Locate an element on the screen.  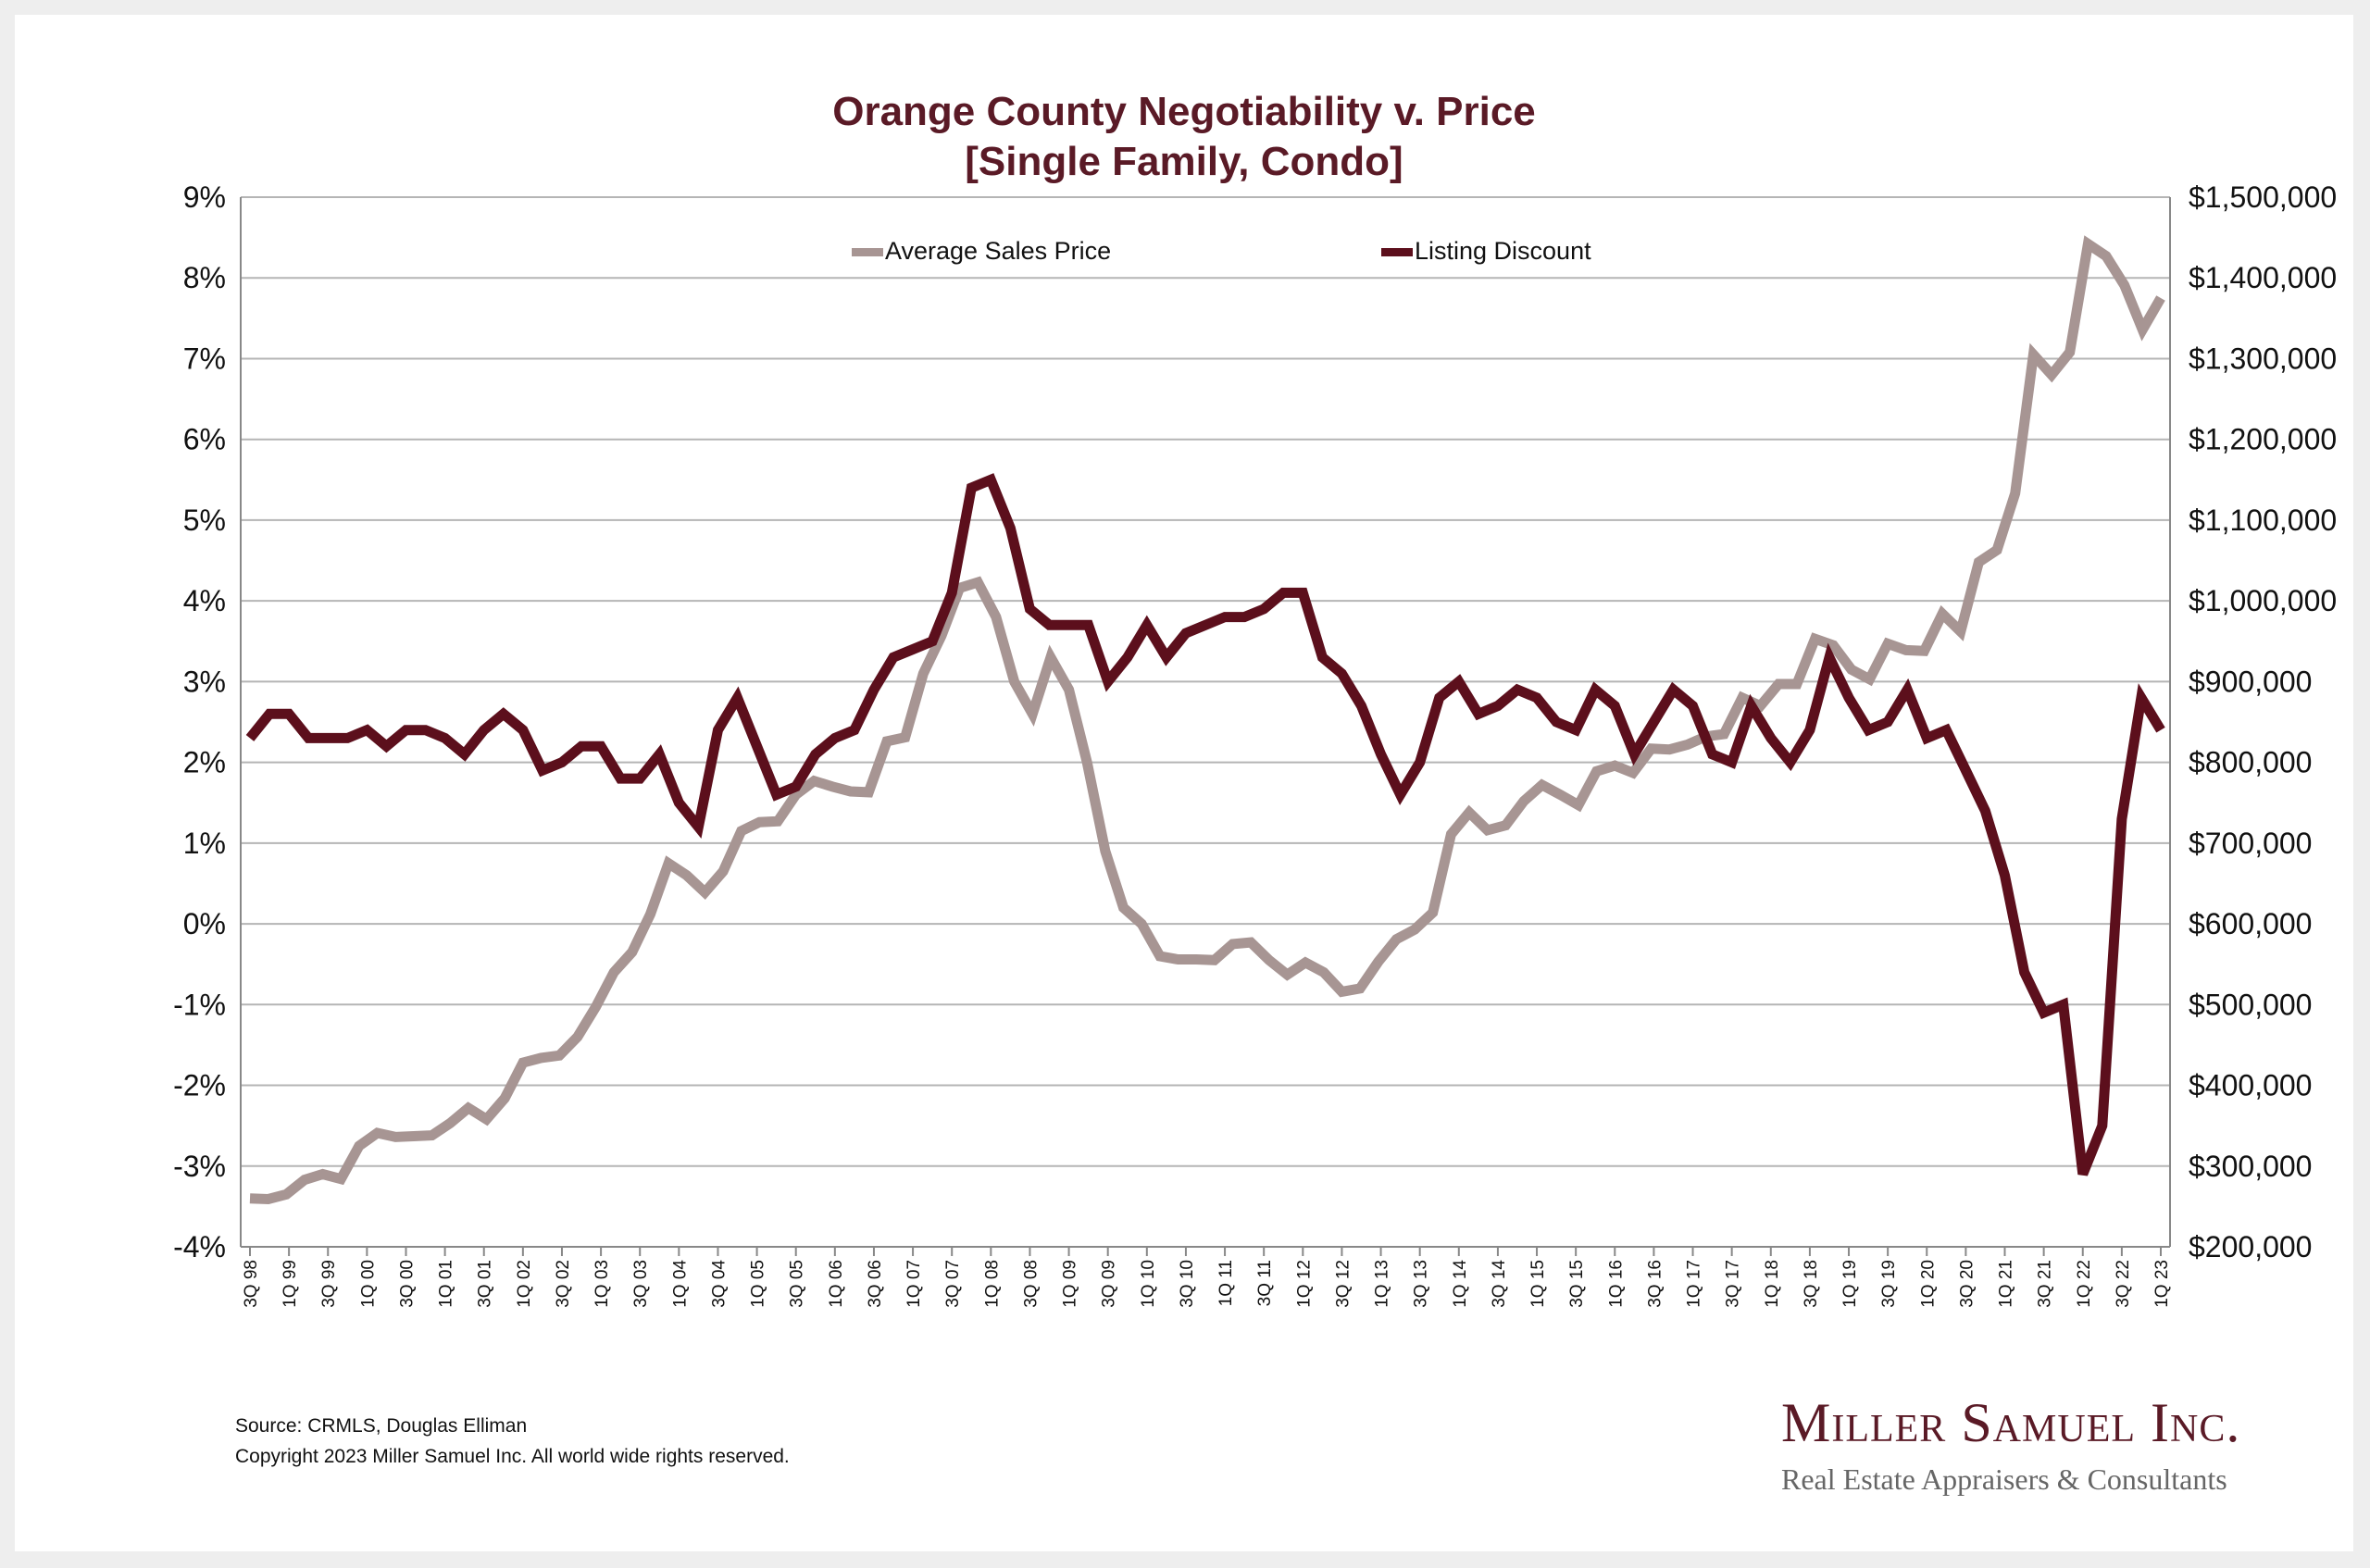
y-right-tick-label: $900,000 is located at coordinates (2250, 681).